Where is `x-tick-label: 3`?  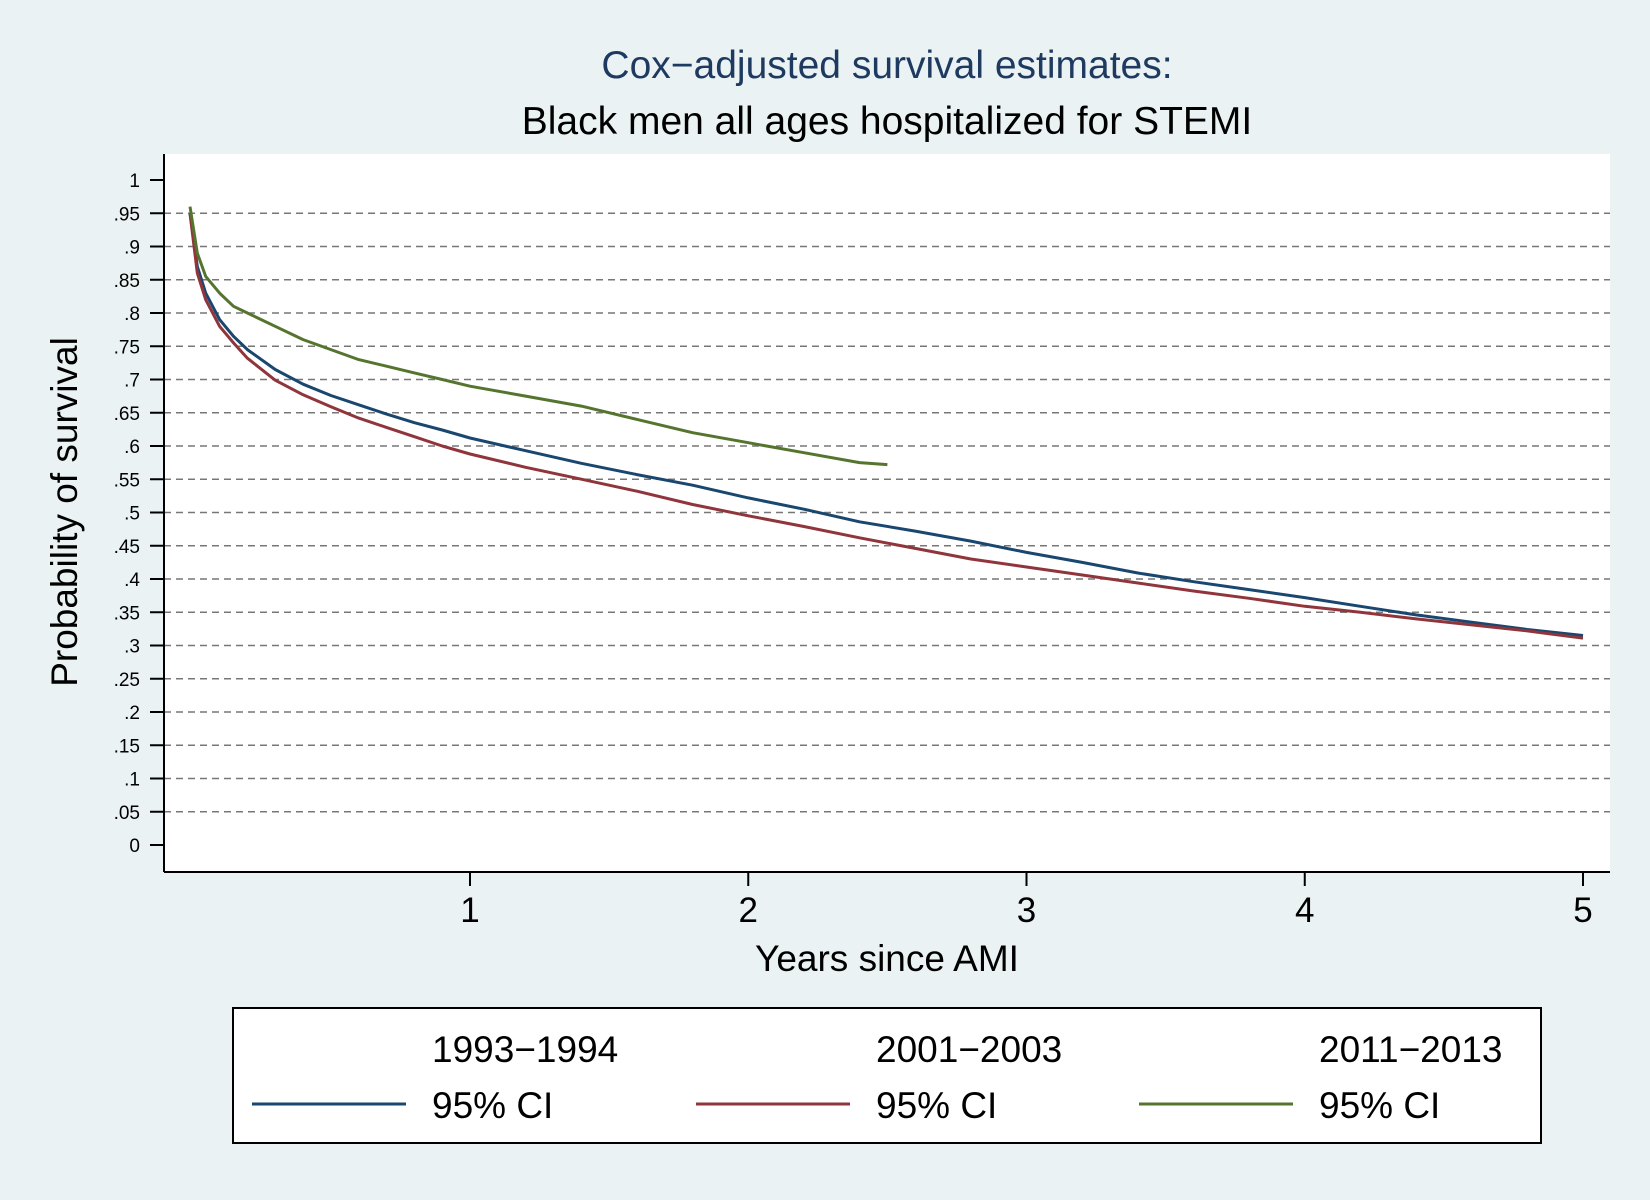 x-tick-label: 3 is located at coordinates (1026, 910).